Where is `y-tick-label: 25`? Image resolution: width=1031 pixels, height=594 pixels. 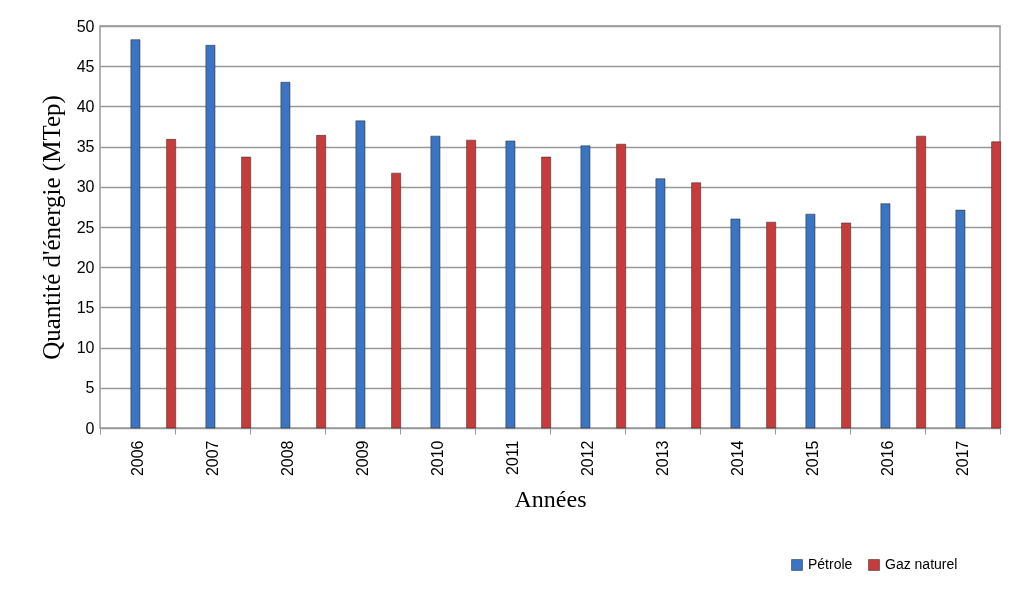 y-tick-label: 25 is located at coordinates (85, 227).